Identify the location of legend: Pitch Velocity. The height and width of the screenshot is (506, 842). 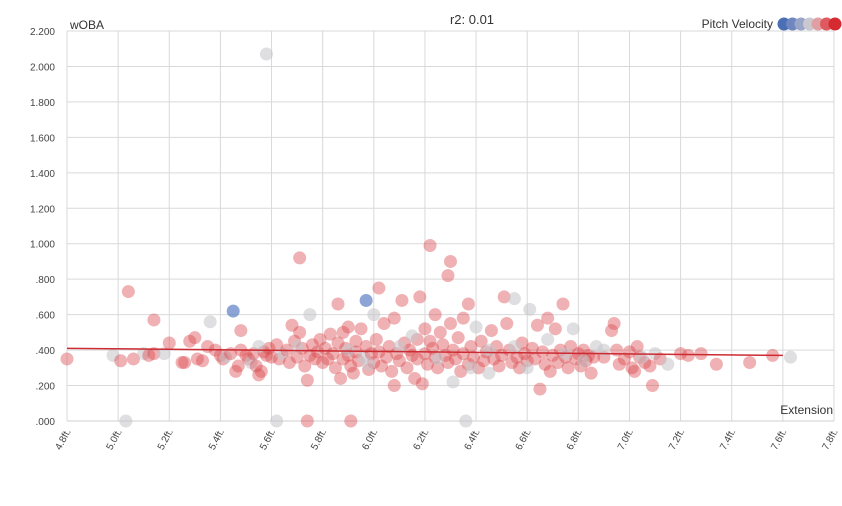
(772, 24).